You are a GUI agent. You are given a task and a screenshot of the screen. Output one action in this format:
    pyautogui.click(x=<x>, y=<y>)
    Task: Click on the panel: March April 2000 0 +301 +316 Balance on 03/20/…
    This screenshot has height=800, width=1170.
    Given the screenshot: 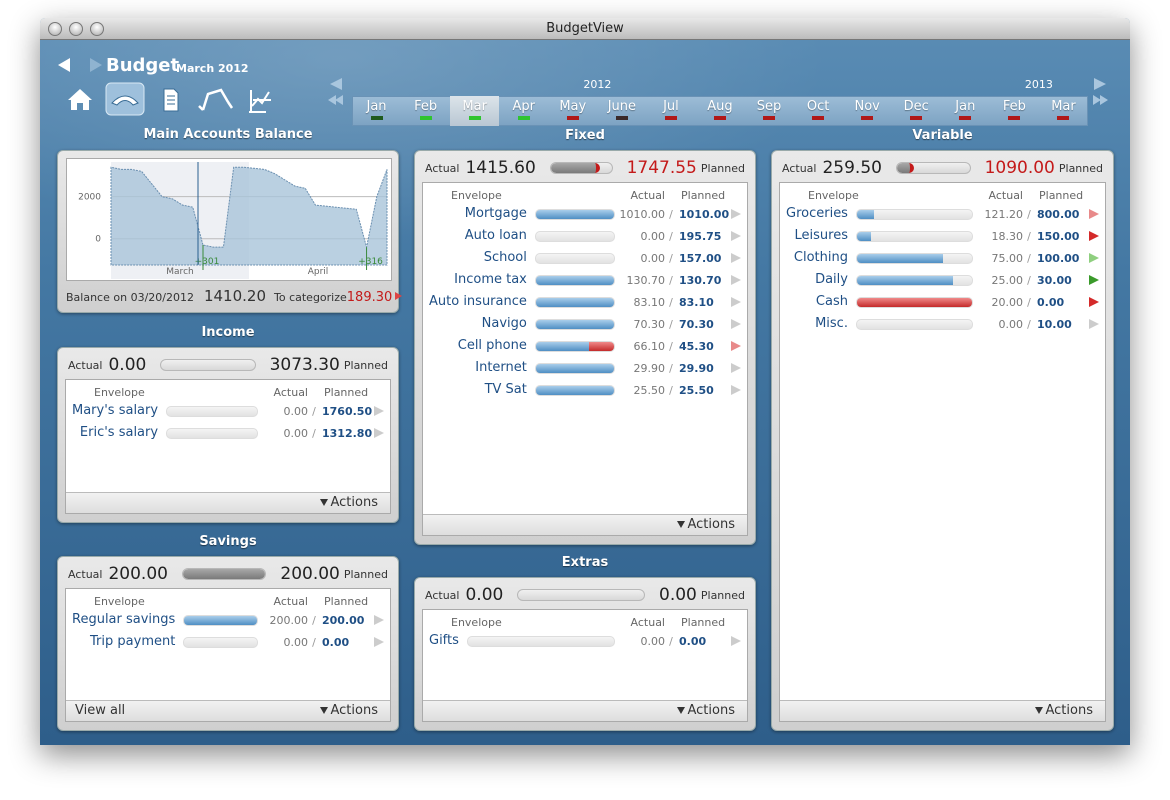 What is the action you would take?
    pyautogui.click(x=230, y=231)
    